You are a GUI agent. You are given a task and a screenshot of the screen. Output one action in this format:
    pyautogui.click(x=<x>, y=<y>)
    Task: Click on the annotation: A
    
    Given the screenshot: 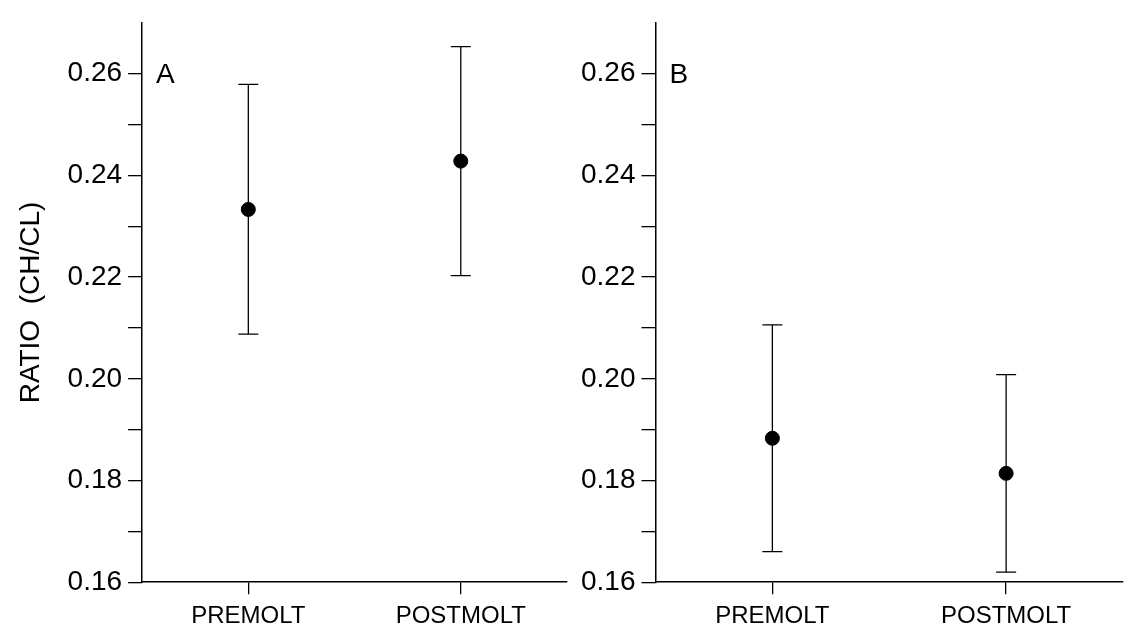 What is the action you would take?
    pyautogui.click(x=166, y=74)
    